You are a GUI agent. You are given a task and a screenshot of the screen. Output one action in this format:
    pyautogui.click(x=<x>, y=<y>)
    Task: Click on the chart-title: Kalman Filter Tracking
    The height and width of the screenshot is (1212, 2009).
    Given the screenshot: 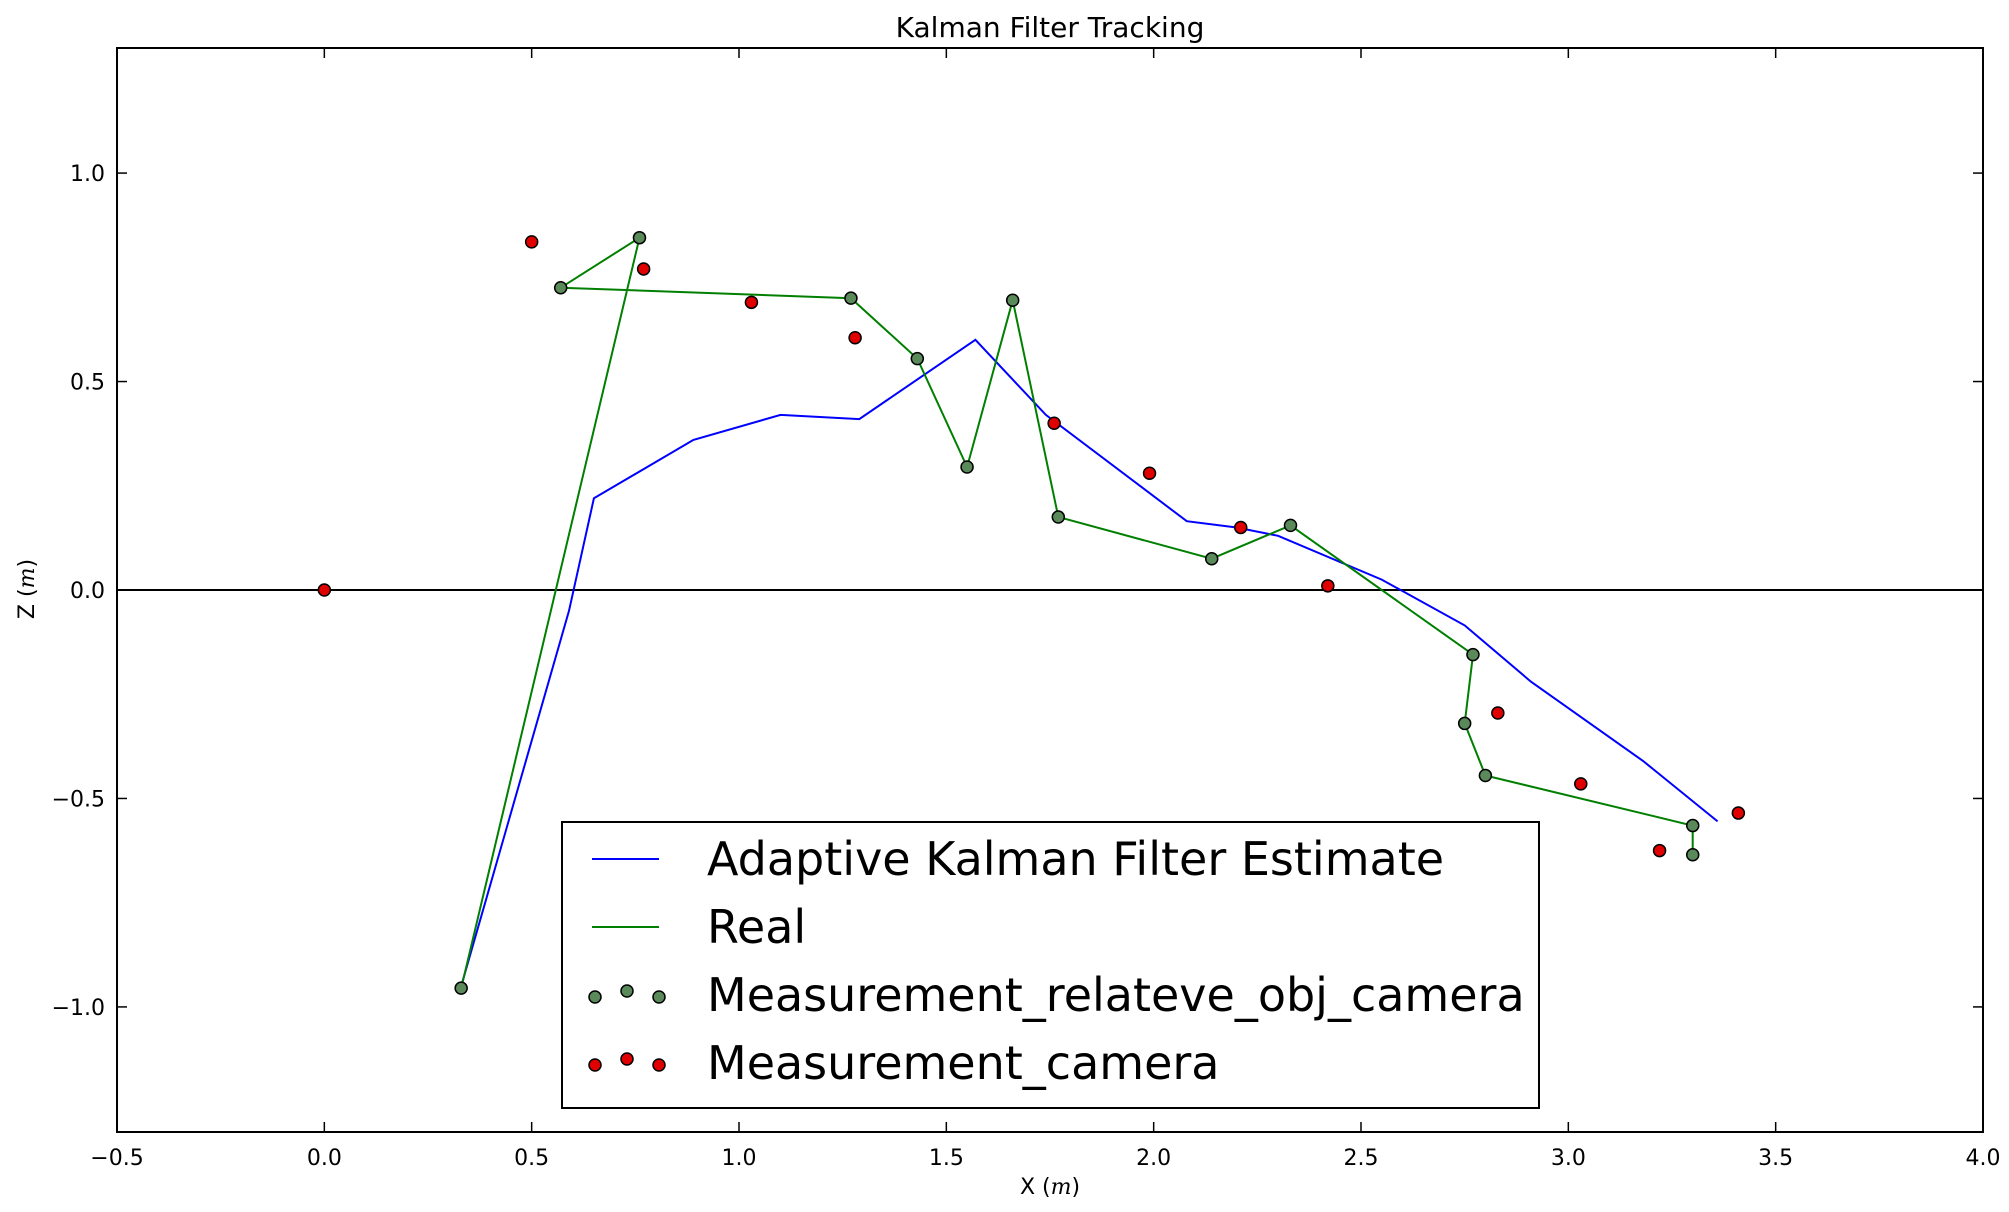 What is the action you would take?
    pyautogui.click(x=1050, y=27)
    